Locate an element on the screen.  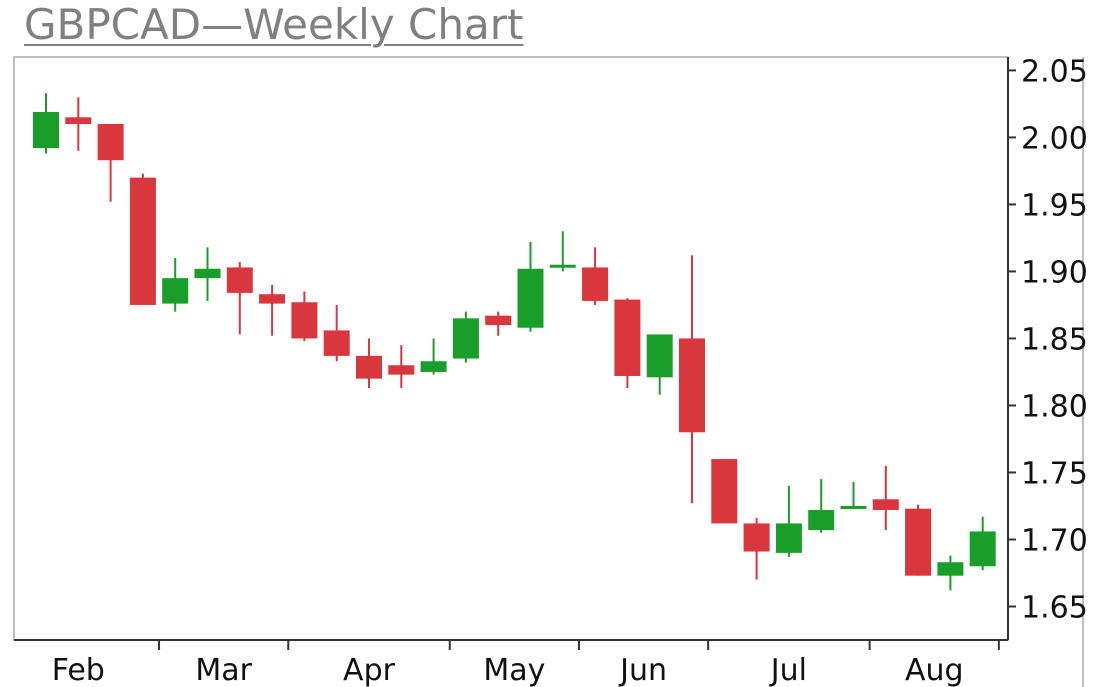
chart-title: GBPCAD—Weekly Chart is located at coordinates (274, 24).